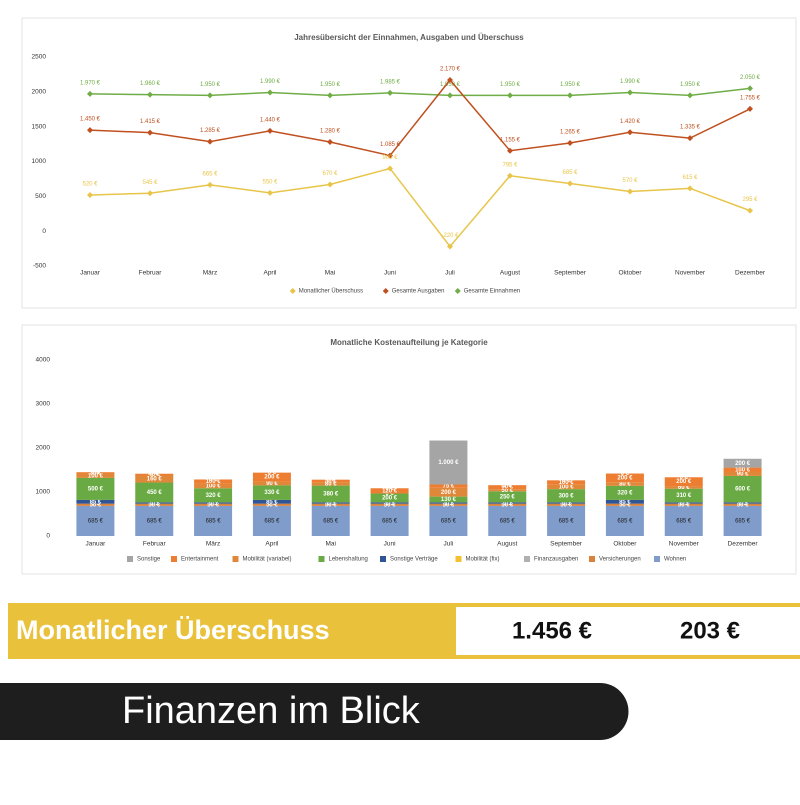 The width and height of the screenshot is (800, 805). What do you see at coordinates (39, 161) in the screenshot?
I see `y-tick-label: 1000` at bounding box center [39, 161].